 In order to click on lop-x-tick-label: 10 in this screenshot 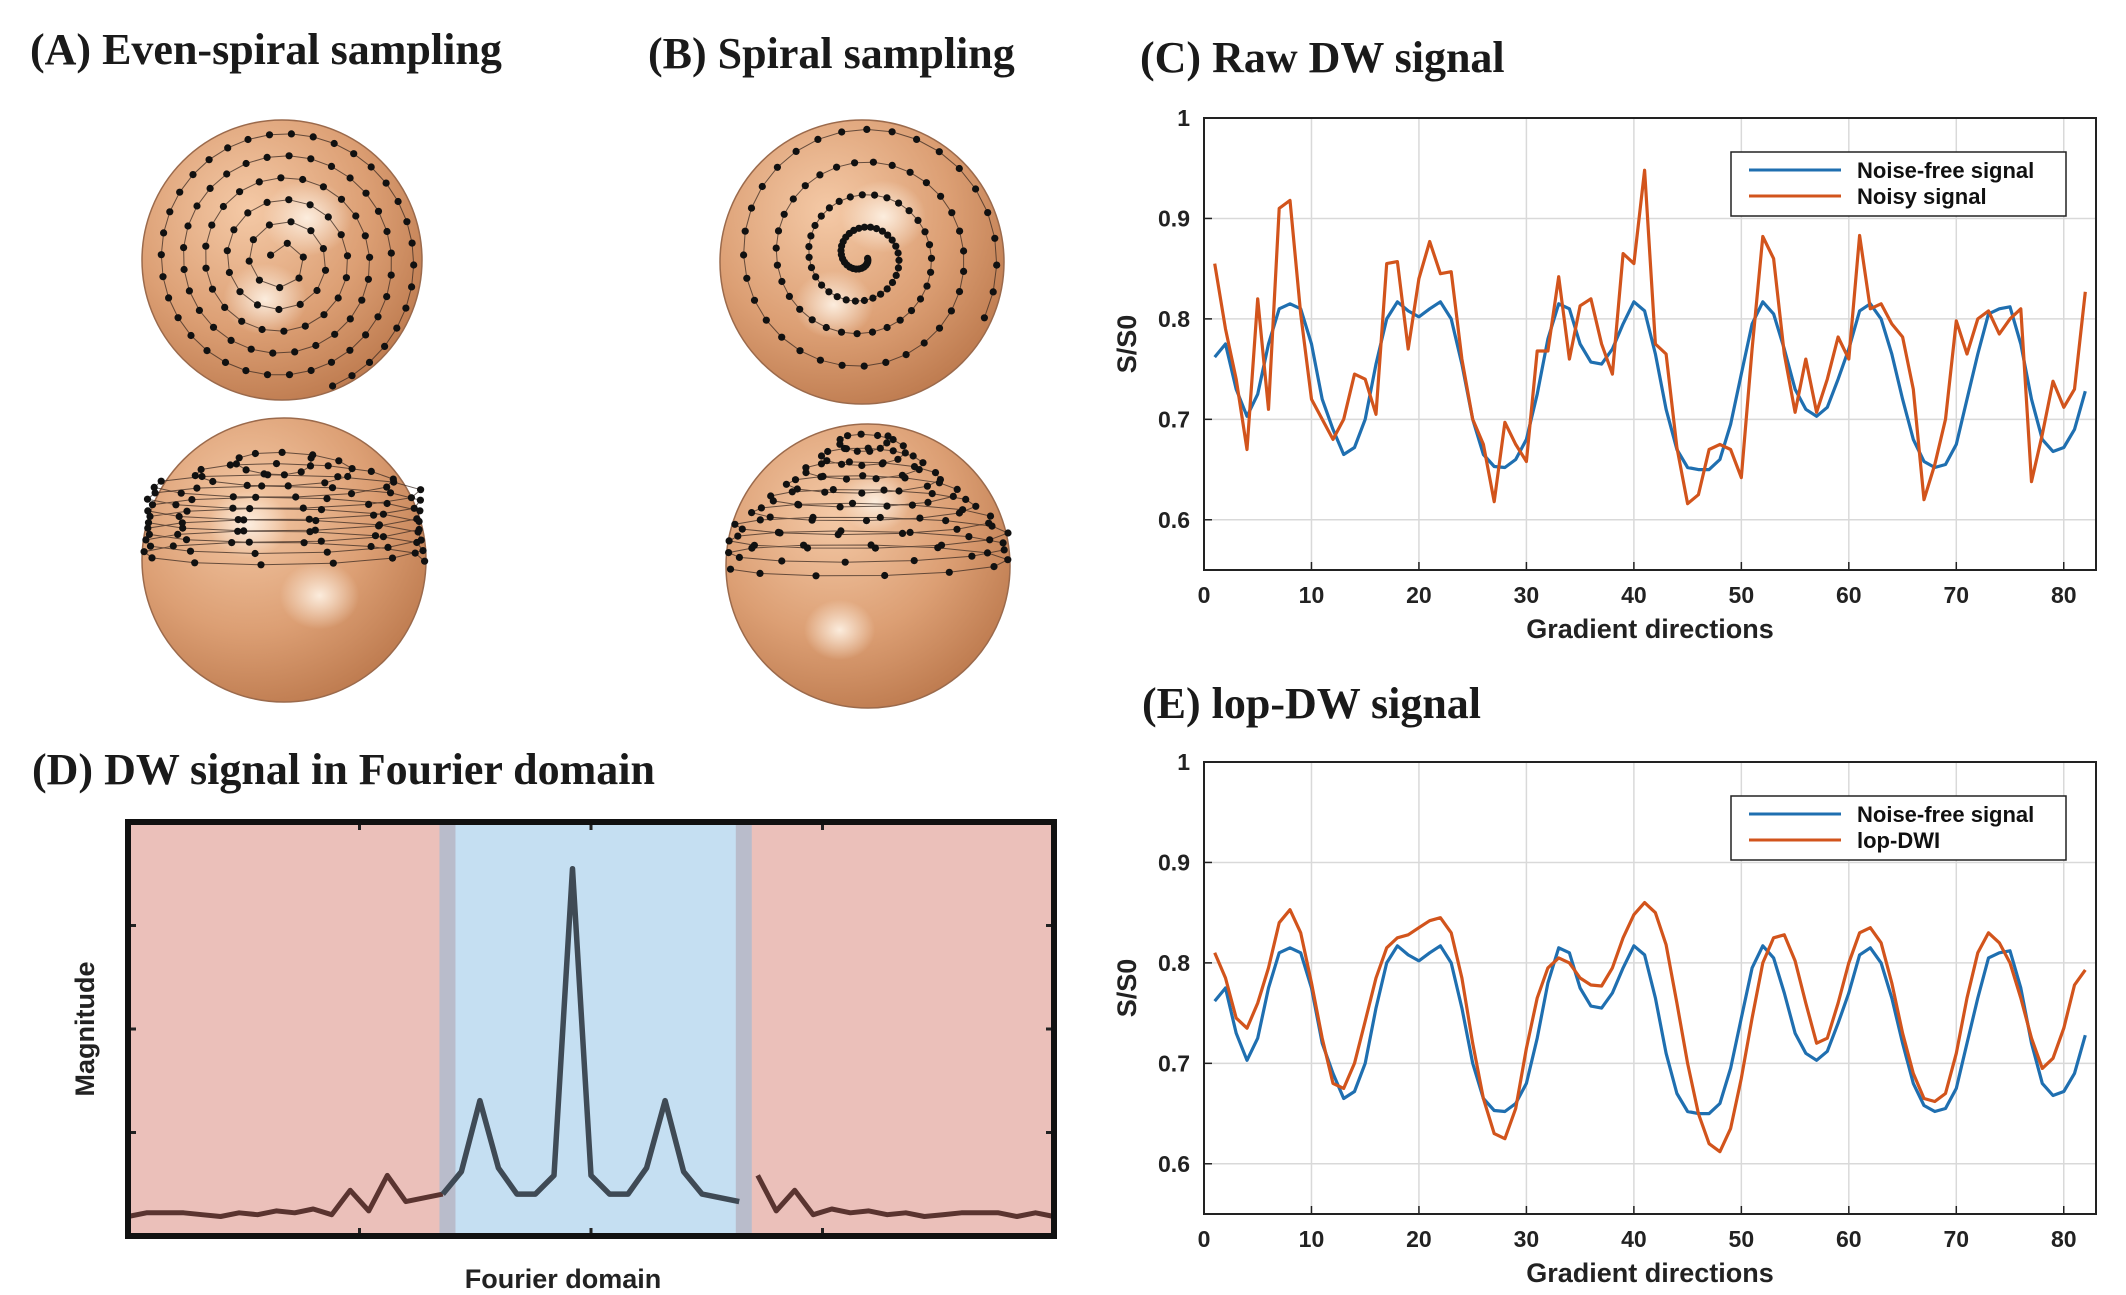, I will do `click(1312, 1239)`.